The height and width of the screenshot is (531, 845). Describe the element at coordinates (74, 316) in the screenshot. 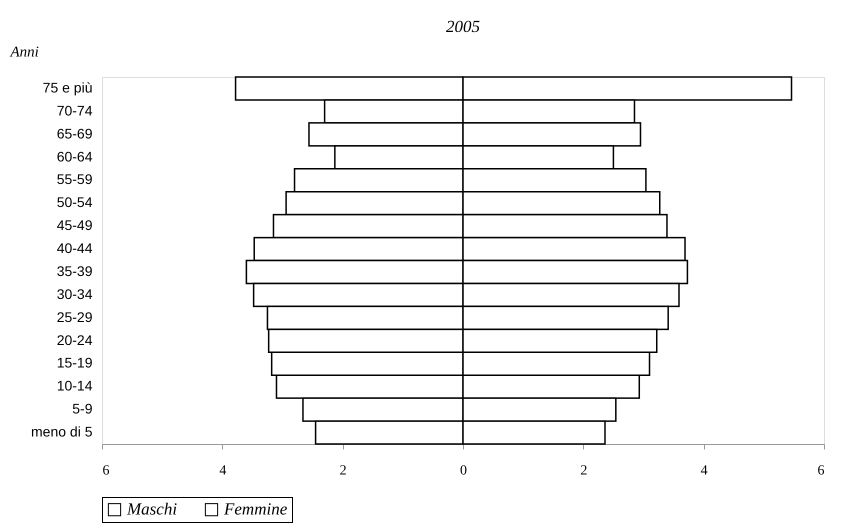

I see `y-tick-label: 25-29` at that location.